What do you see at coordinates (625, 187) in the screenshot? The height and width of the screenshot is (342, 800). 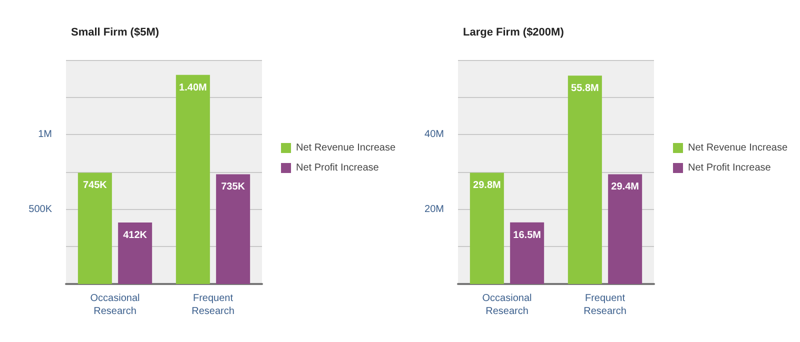 I see `data-label: 29.4M` at bounding box center [625, 187].